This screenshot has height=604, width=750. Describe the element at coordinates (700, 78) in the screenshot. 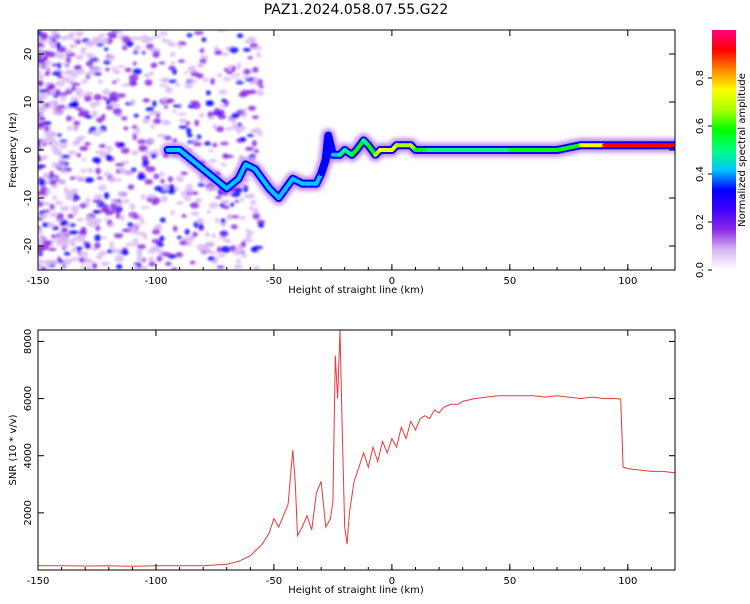

I see `colorbar-tick-label: 0.8` at that location.